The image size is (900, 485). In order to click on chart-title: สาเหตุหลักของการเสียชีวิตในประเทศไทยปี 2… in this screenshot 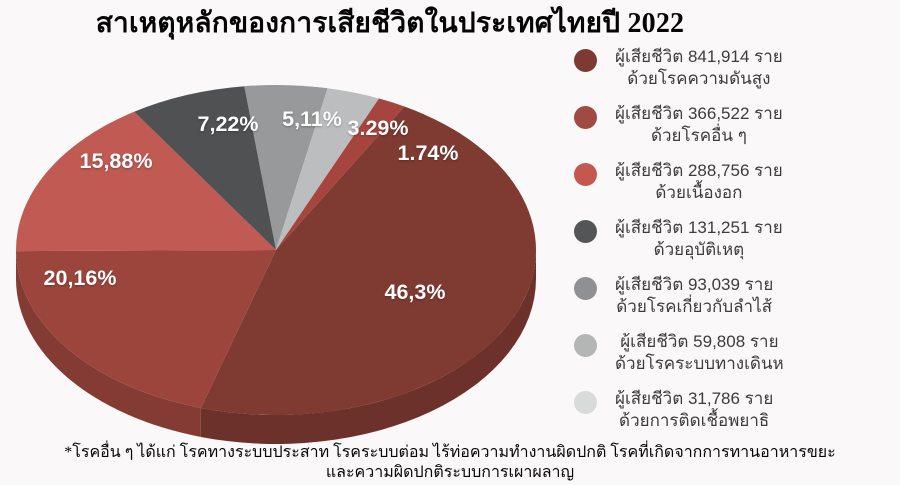, I will do `click(390, 23)`.